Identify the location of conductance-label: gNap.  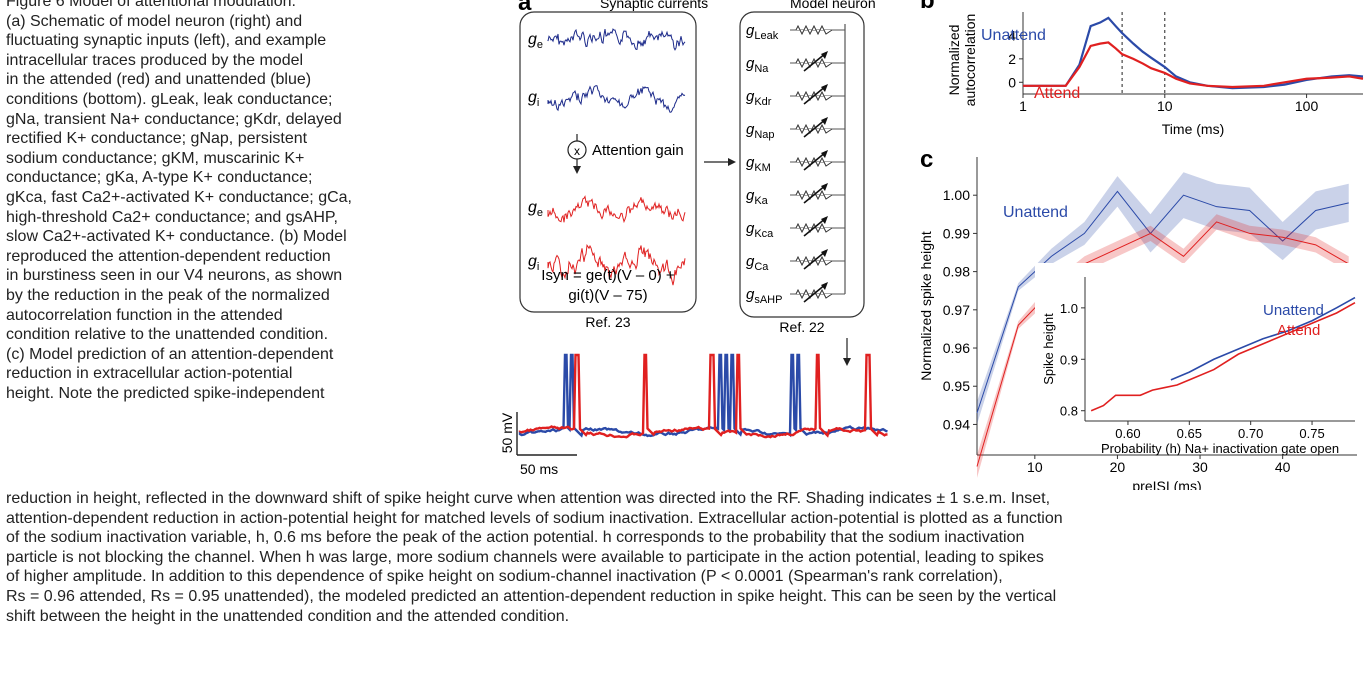
(760, 131).